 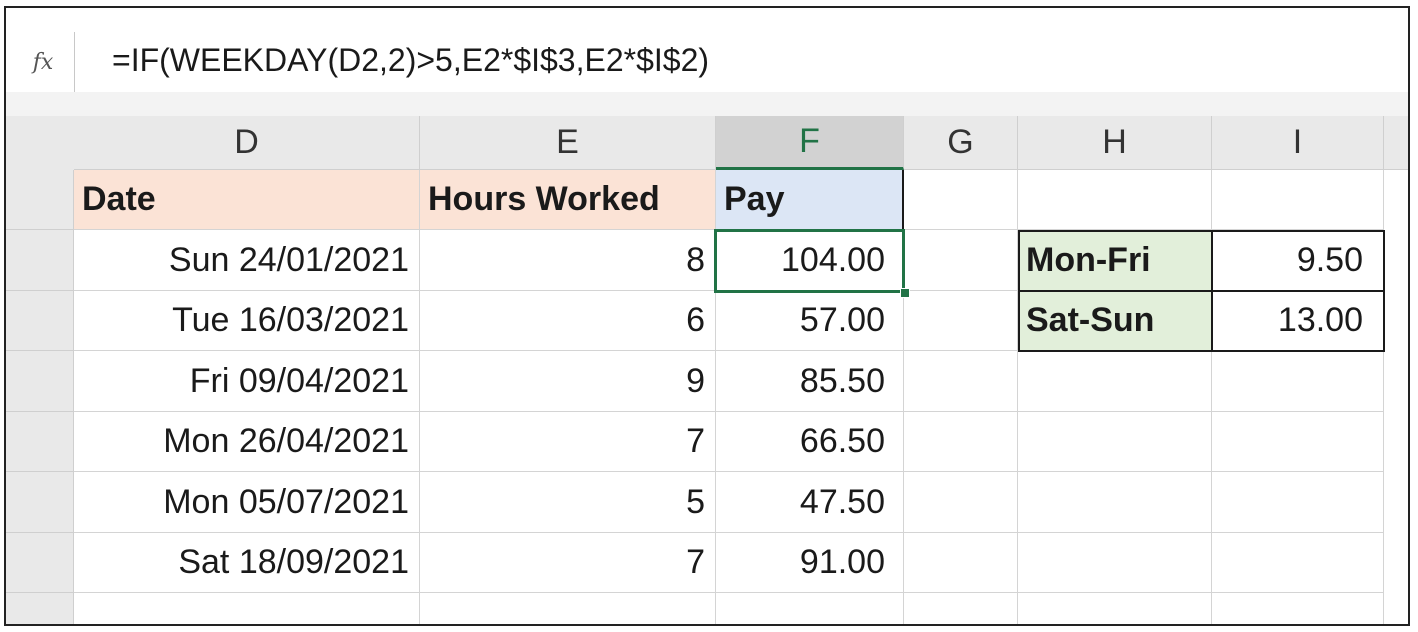 What do you see at coordinates (810, 260) in the screenshot?
I see `pay-cell: 104.00` at bounding box center [810, 260].